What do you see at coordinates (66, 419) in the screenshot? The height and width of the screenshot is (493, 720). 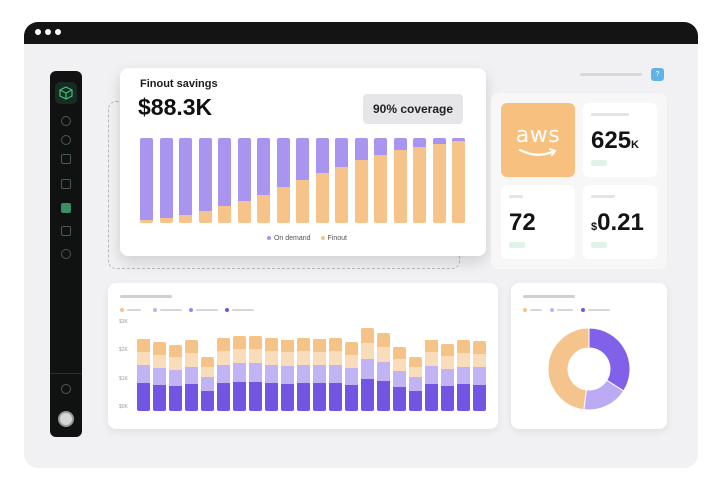 I see `avatar` at bounding box center [66, 419].